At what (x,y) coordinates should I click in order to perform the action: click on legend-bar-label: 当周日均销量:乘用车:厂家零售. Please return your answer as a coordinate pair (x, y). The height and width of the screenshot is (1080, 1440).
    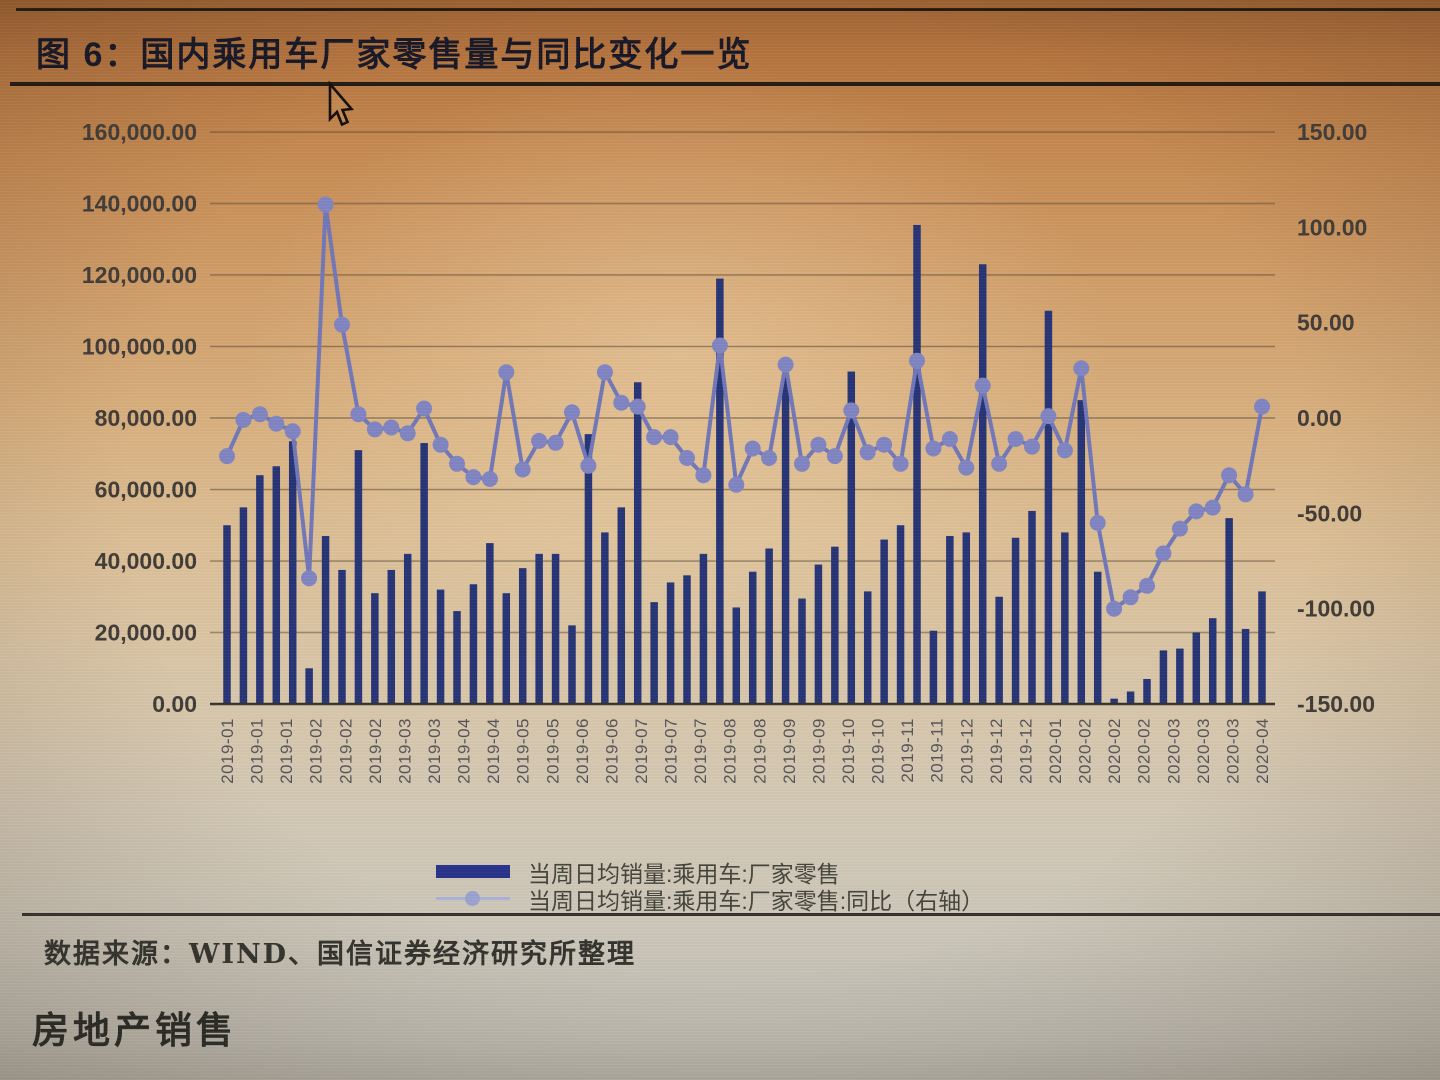
    Looking at the image, I should click on (684, 873).